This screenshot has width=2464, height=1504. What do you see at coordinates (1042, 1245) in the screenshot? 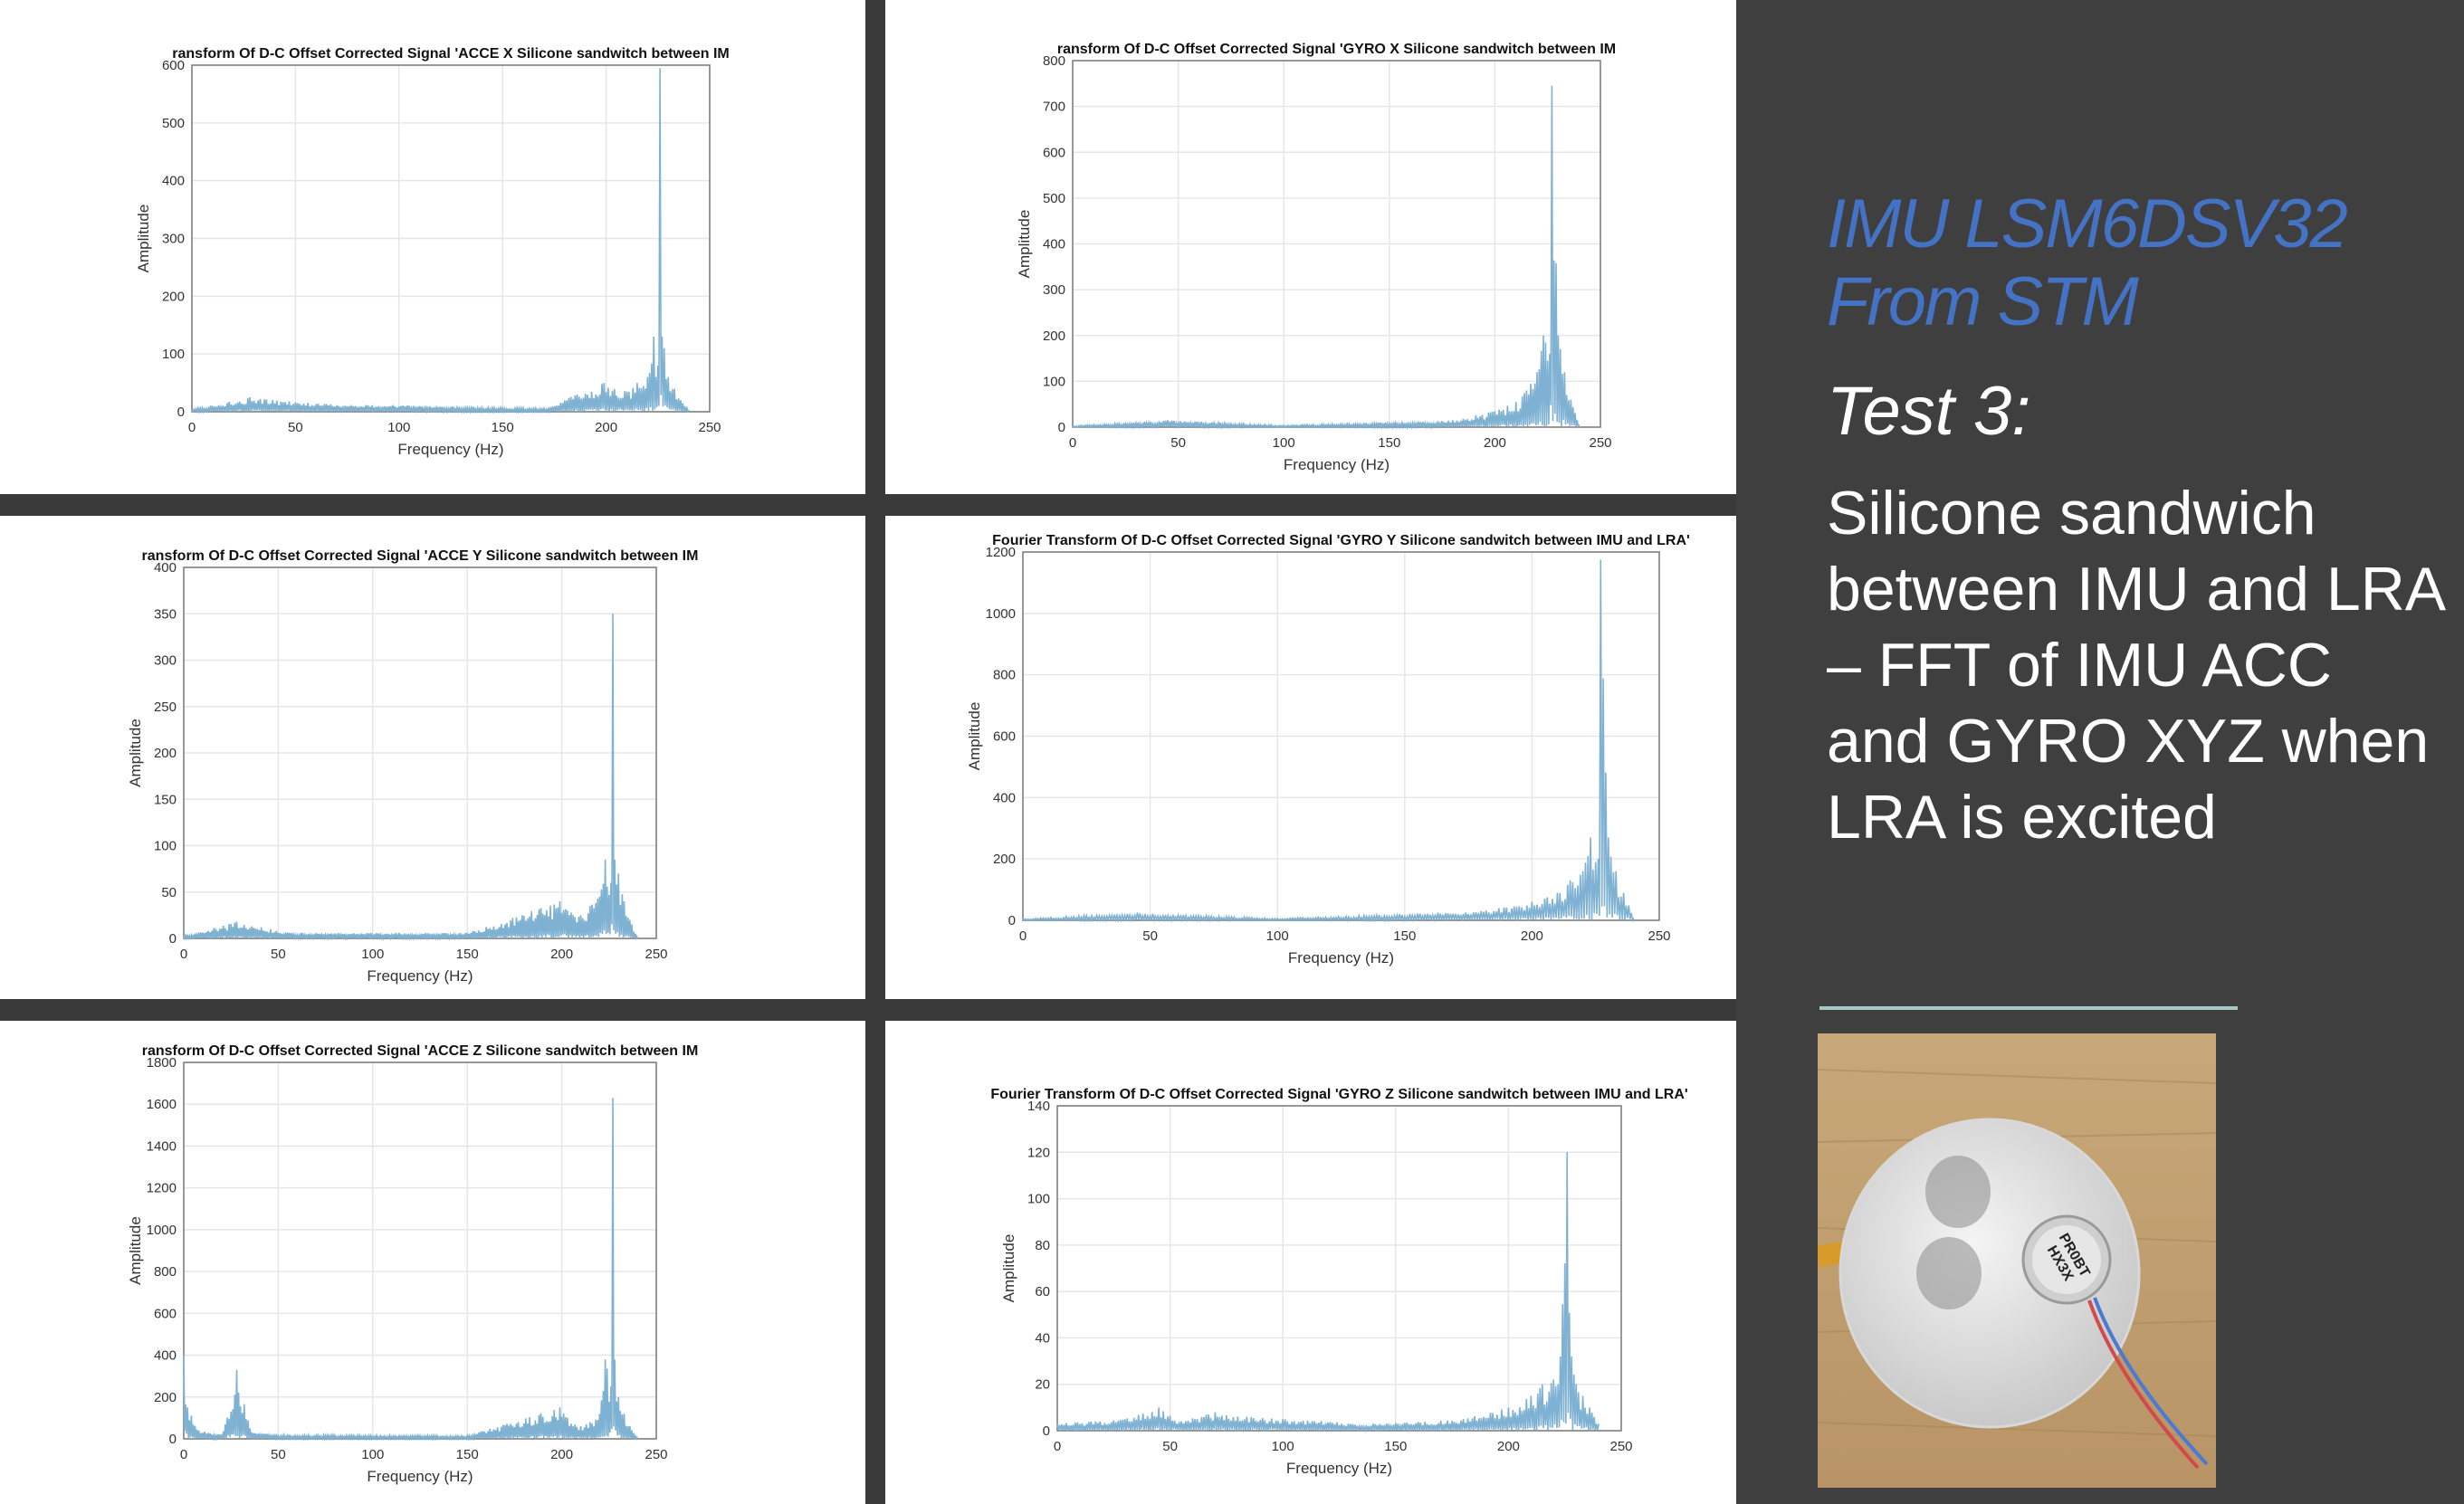
I see `y-tick-label: 80` at bounding box center [1042, 1245].